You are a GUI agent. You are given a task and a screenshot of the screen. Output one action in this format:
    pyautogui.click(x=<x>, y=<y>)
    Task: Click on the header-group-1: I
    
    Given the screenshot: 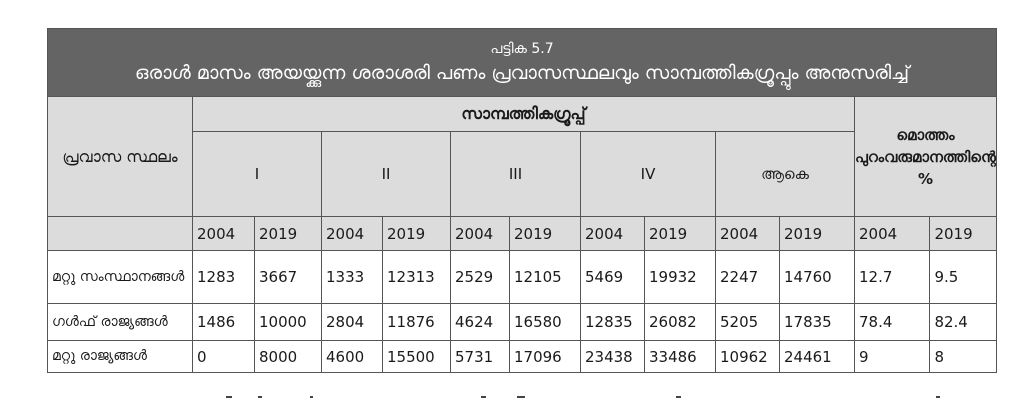 What is the action you would take?
    pyautogui.click(x=257, y=174)
    